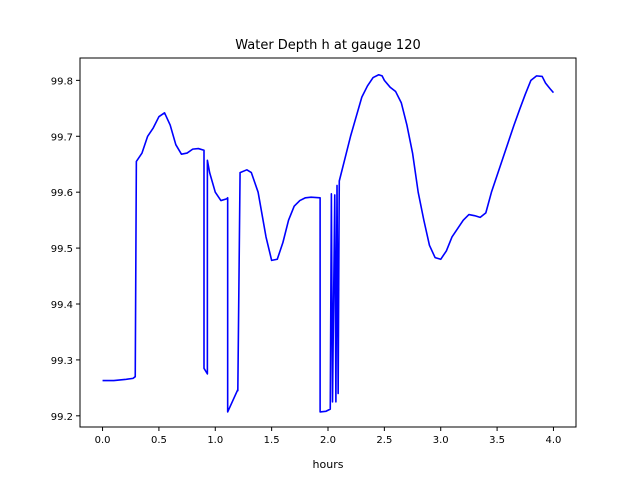  What do you see at coordinates (328, 440) in the screenshot?
I see `x-tick-label: 2.0` at bounding box center [328, 440].